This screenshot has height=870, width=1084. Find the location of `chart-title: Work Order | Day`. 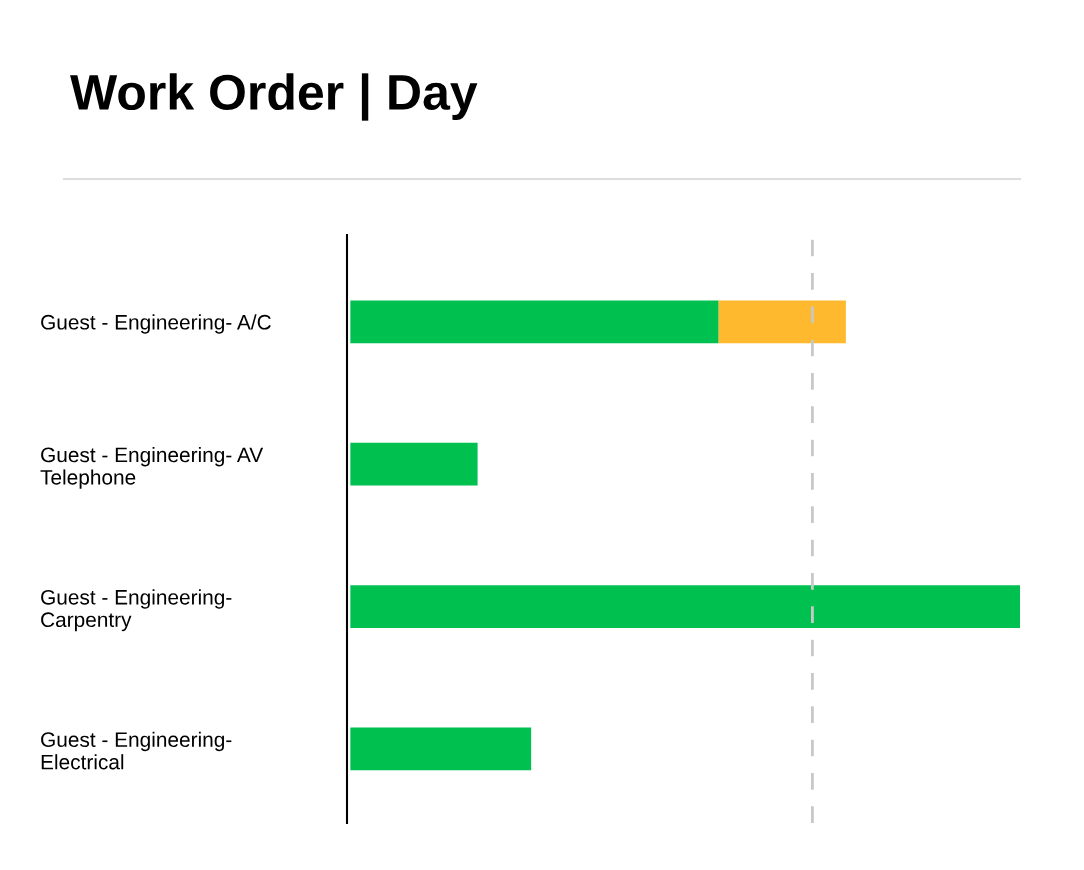

chart-title: Work Order | Day is located at coordinates (274, 97).